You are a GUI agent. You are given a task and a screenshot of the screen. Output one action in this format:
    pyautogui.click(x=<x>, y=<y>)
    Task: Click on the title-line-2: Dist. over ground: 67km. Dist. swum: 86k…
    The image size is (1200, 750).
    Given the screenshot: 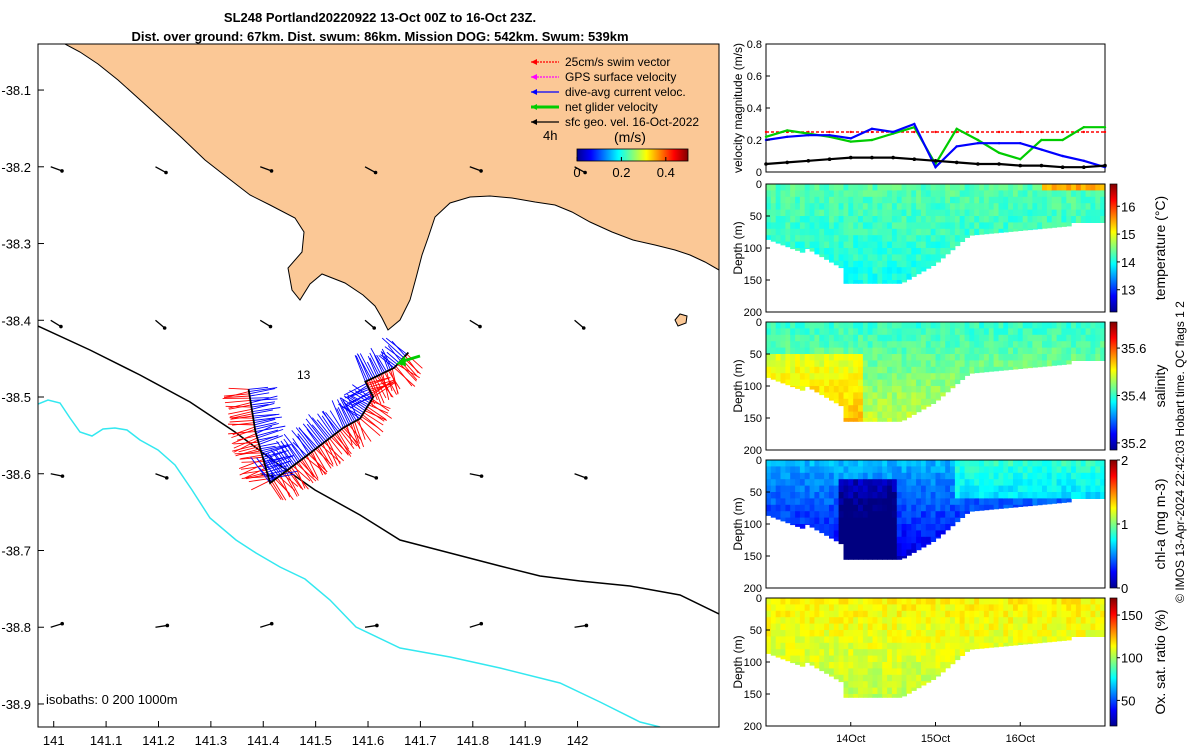 What is the action you would take?
    pyautogui.click(x=380, y=36)
    